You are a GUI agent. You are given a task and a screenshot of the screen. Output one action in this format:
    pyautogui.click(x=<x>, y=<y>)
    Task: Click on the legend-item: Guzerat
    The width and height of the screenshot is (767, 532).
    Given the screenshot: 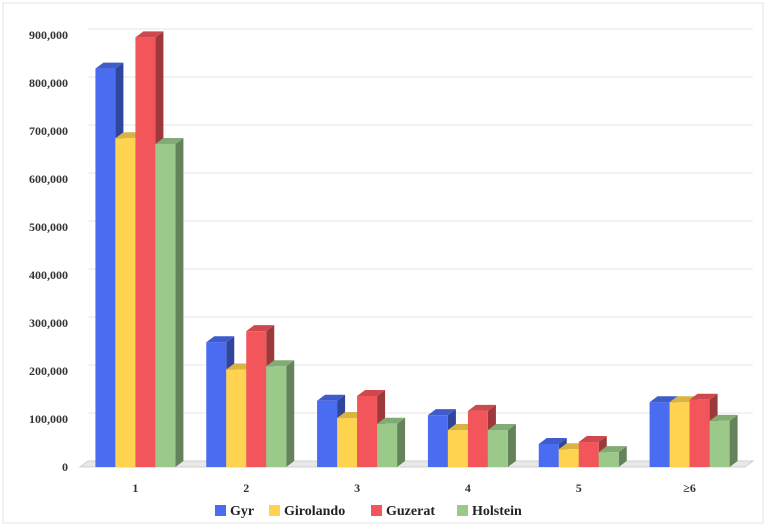 What is the action you would take?
    pyautogui.click(x=403, y=511)
    